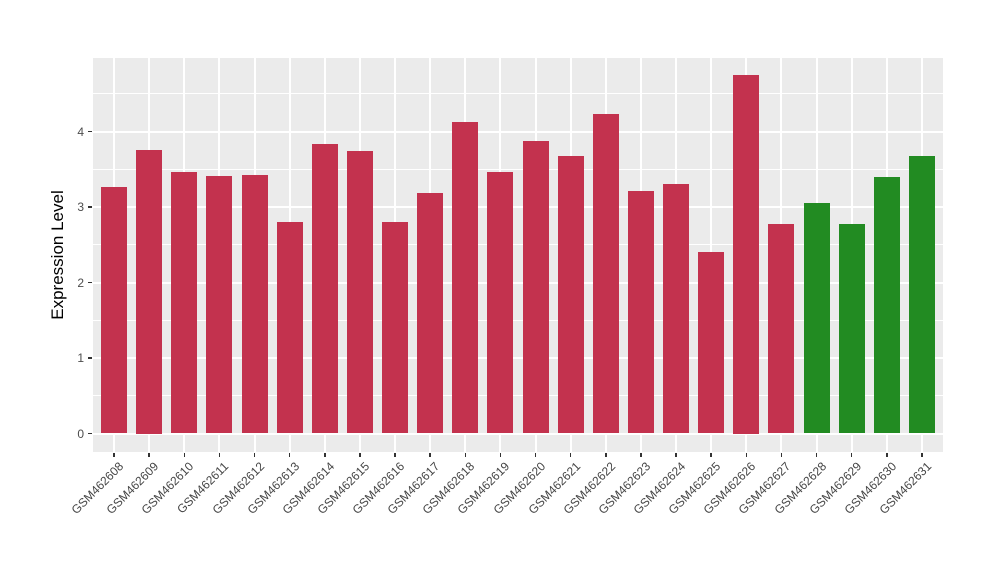  Describe the element at coordinates (430, 313) in the screenshot. I see `bar-GSM462617` at that location.